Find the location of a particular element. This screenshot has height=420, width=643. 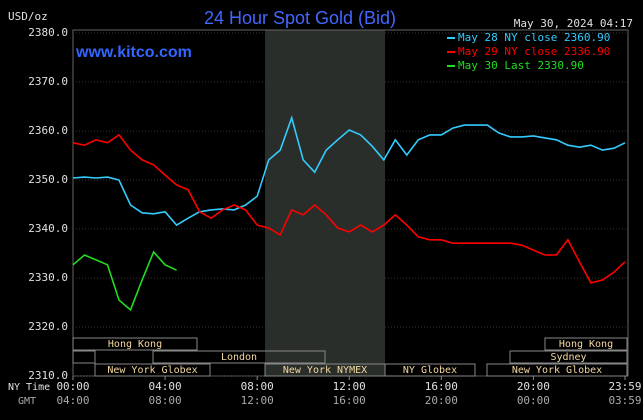

x2-tick-label: 03:59 is located at coordinates (624, 400).